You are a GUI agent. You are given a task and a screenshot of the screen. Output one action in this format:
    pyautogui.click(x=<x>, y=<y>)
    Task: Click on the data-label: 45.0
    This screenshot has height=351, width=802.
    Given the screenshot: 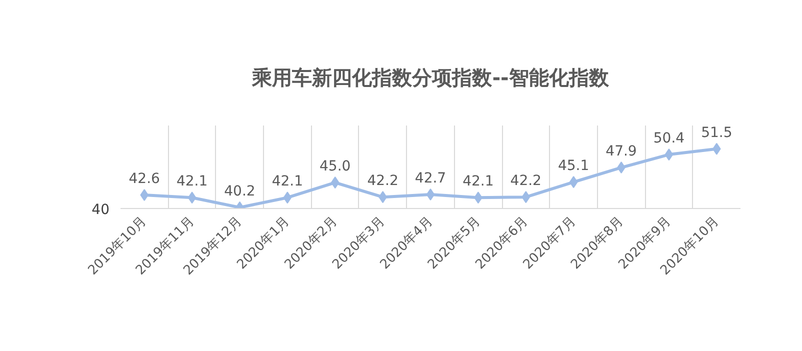 What is the action you would take?
    pyautogui.click(x=335, y=166)
    